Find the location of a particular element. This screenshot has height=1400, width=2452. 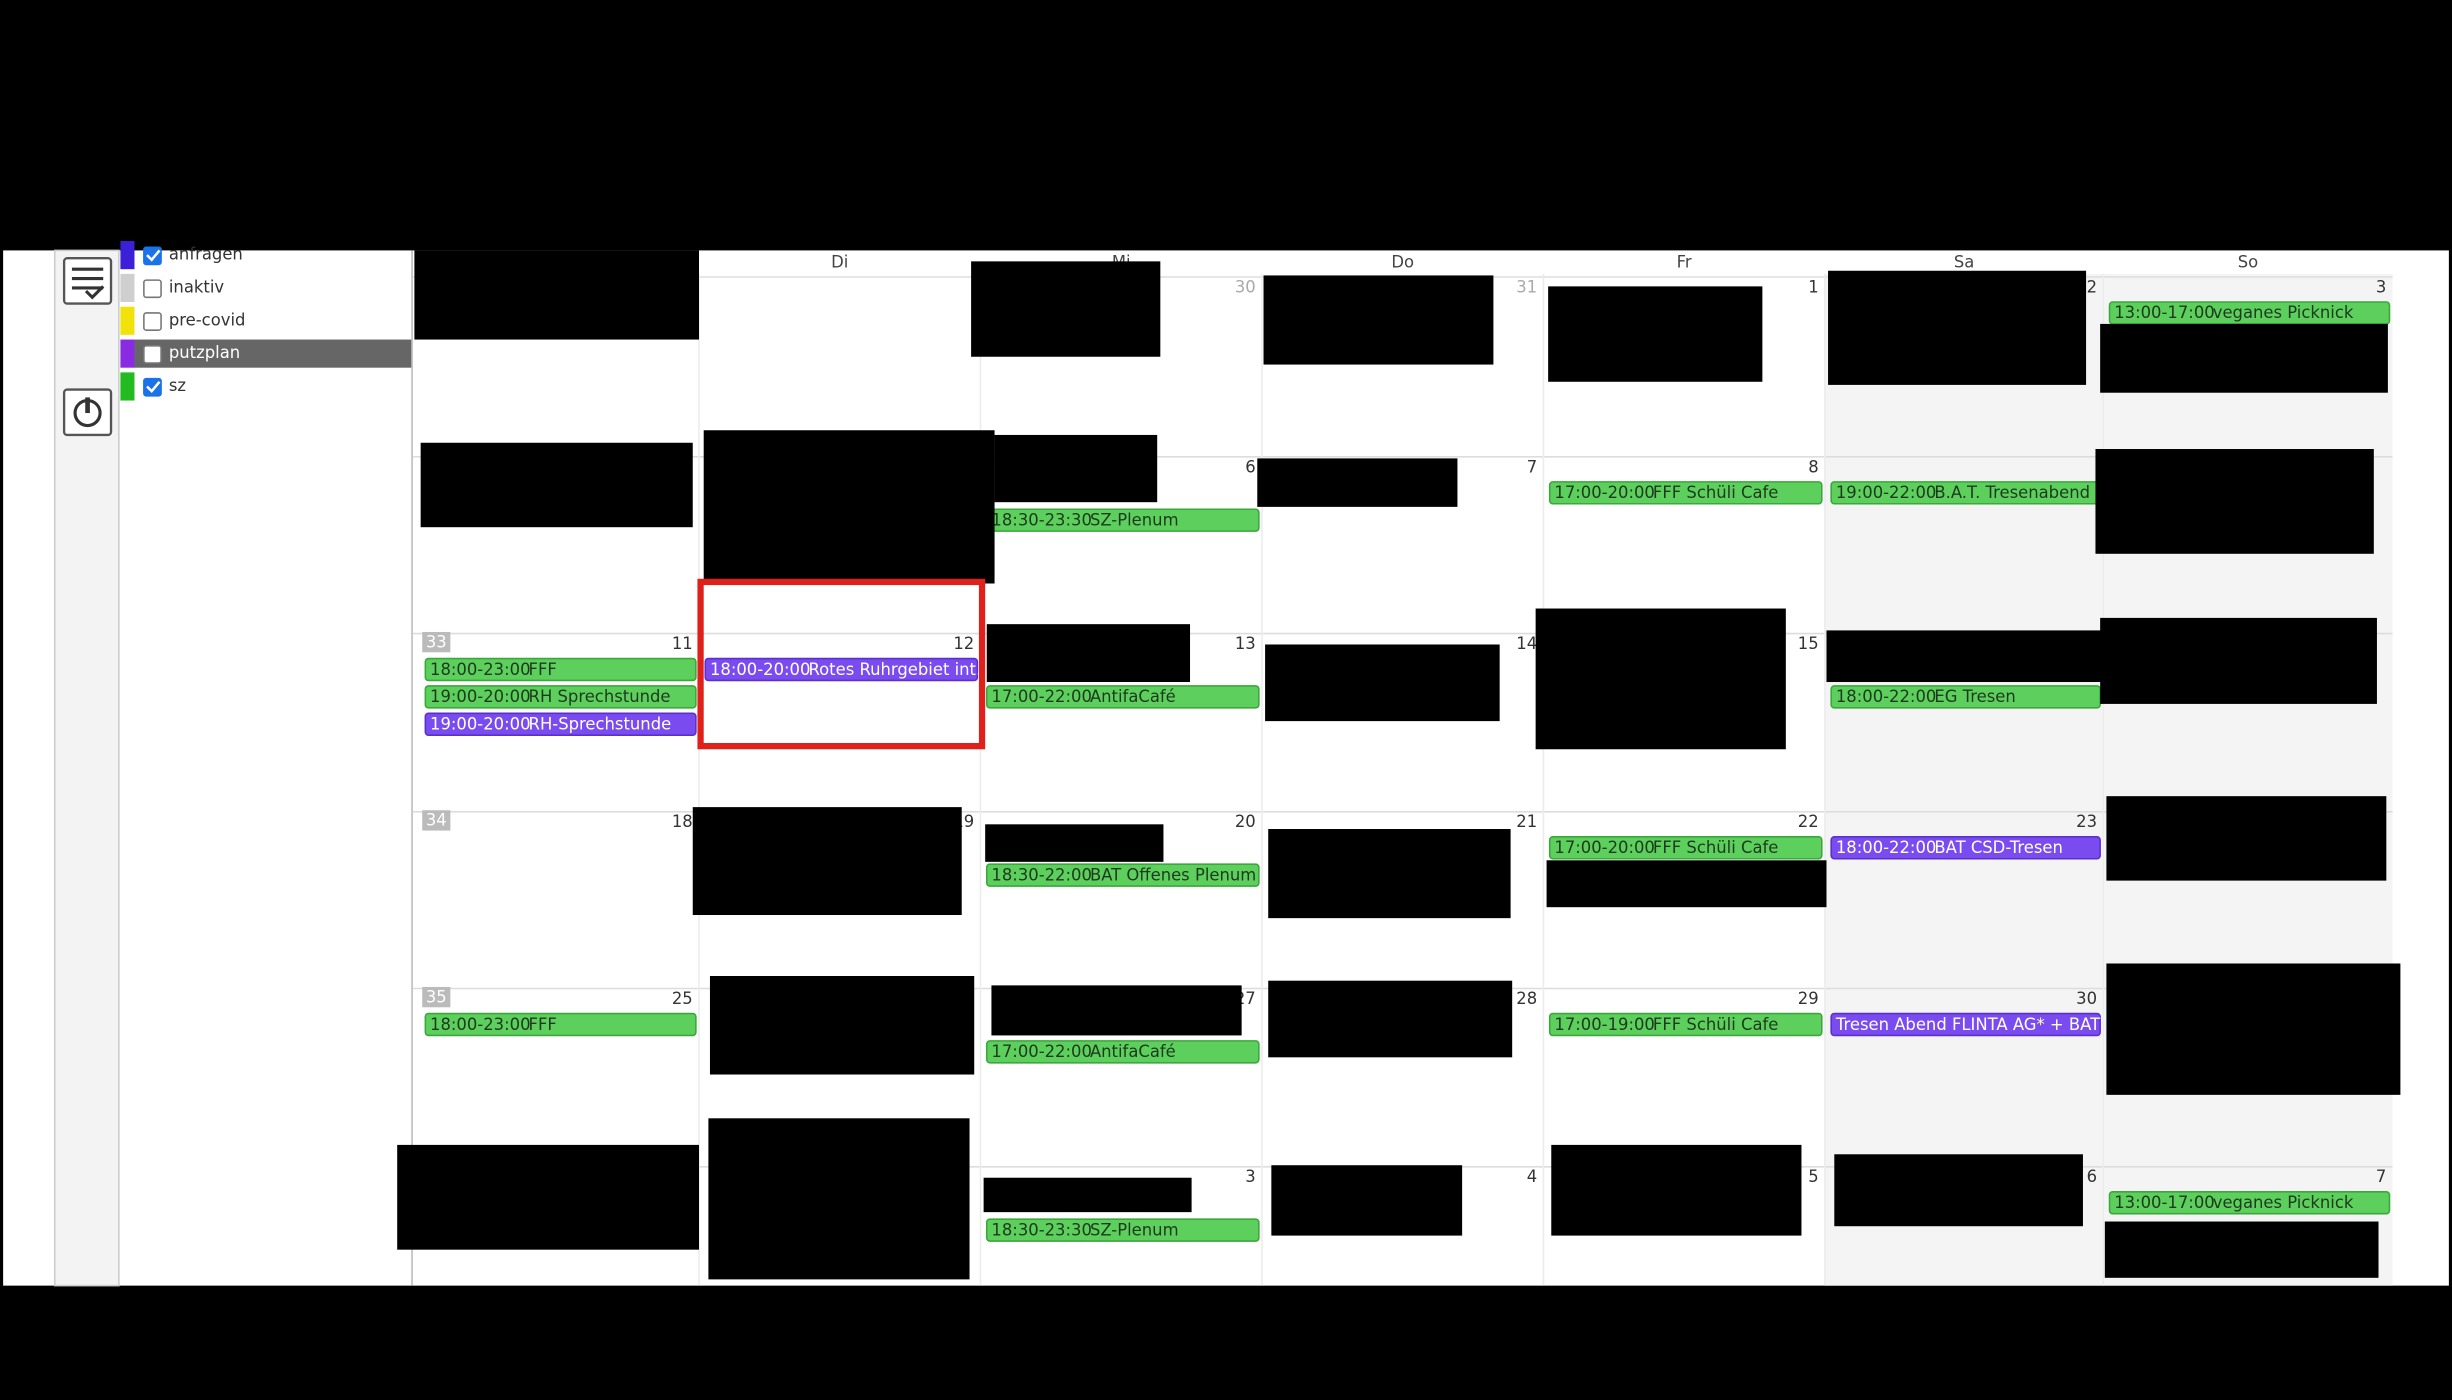

calendar-label: pre-covid is located at coordinates (207, 319).